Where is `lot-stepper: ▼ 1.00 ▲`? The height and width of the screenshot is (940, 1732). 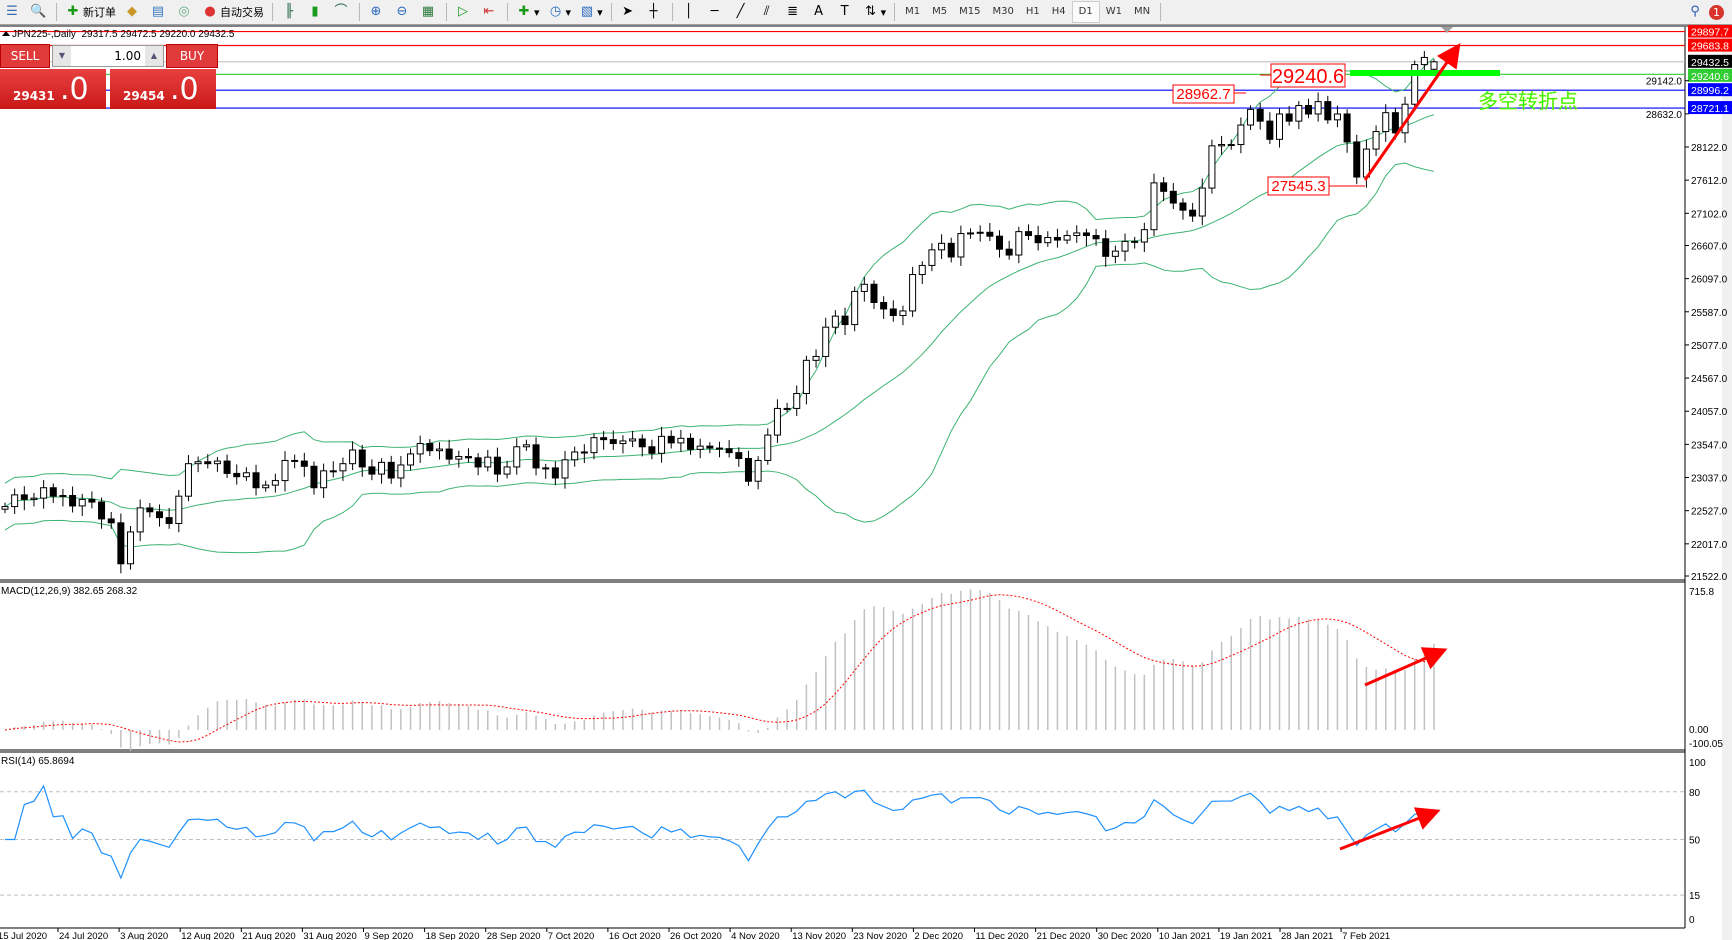 lot-stepper: ▼ 1.00 ▲ is located at coordinates (108, 56).